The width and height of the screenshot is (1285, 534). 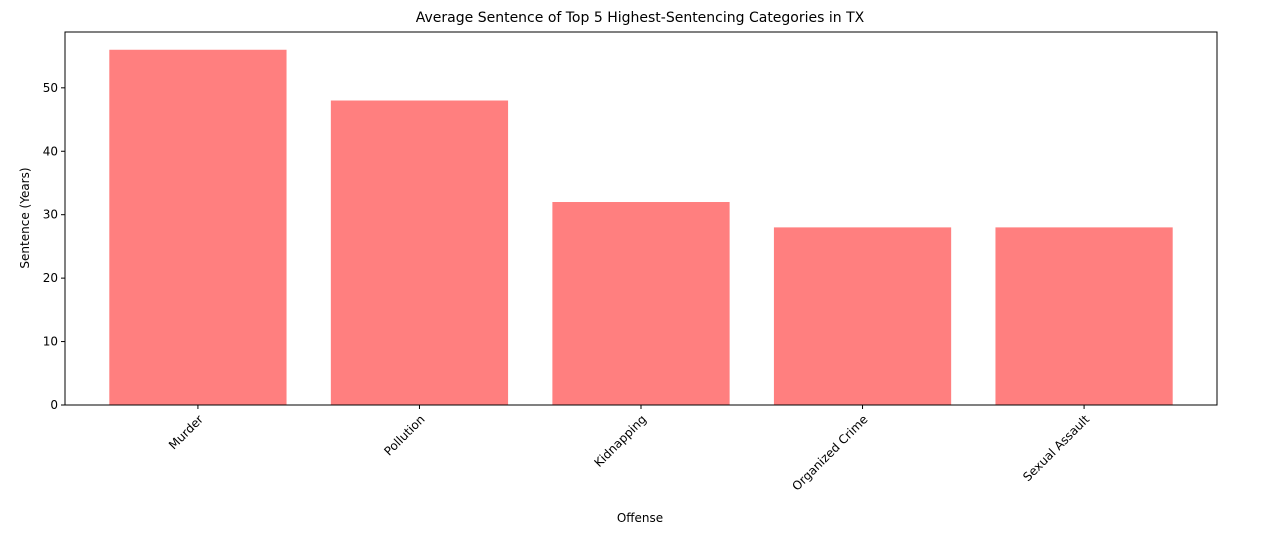 What do you see at coordinates (50, 278) in the screenshot?
I see `y-tick-label: 20` at bounding box center [50, 278].